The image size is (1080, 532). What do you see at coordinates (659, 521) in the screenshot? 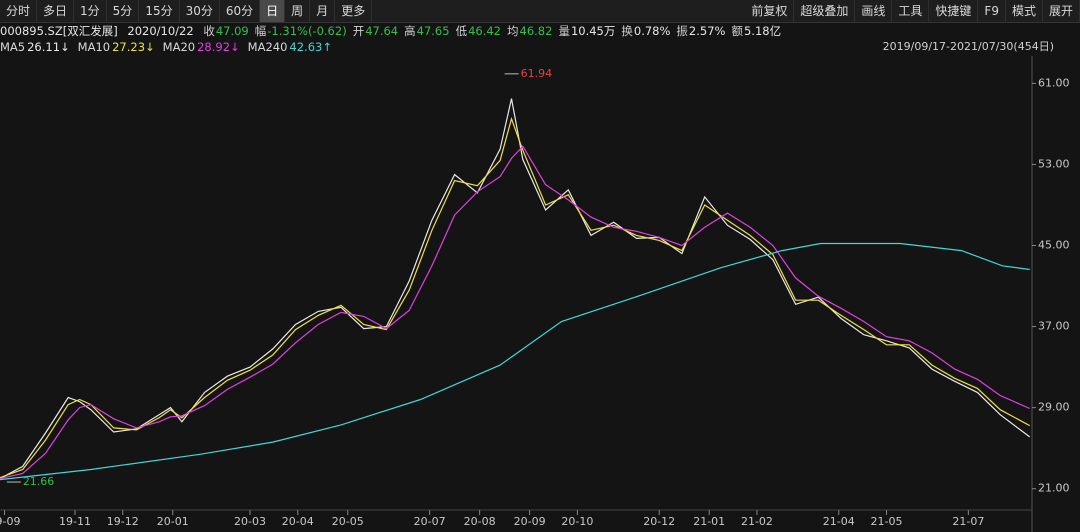
I see `x-tick-label: 20-12` at bounding box center [659, 521].